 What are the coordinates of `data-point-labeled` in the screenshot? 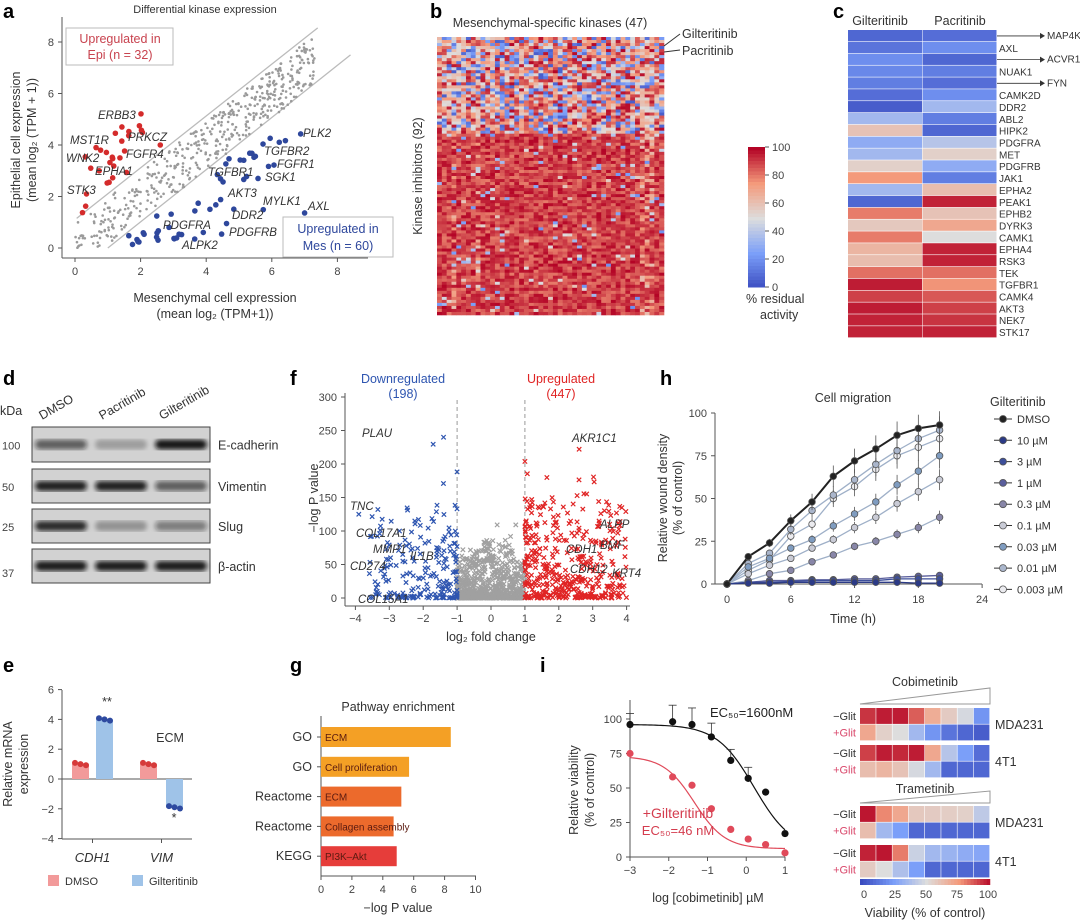 It's located at (122, 127).